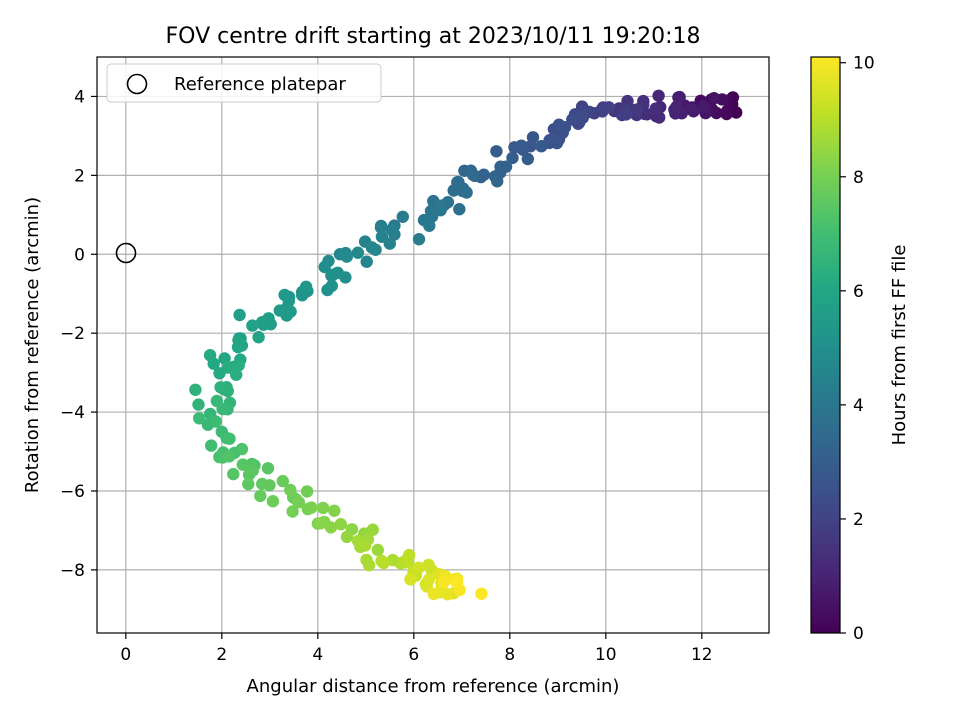 This screenshot has height=720, width=960. I want to click on x-tick-label: 12, so click(702, 655).